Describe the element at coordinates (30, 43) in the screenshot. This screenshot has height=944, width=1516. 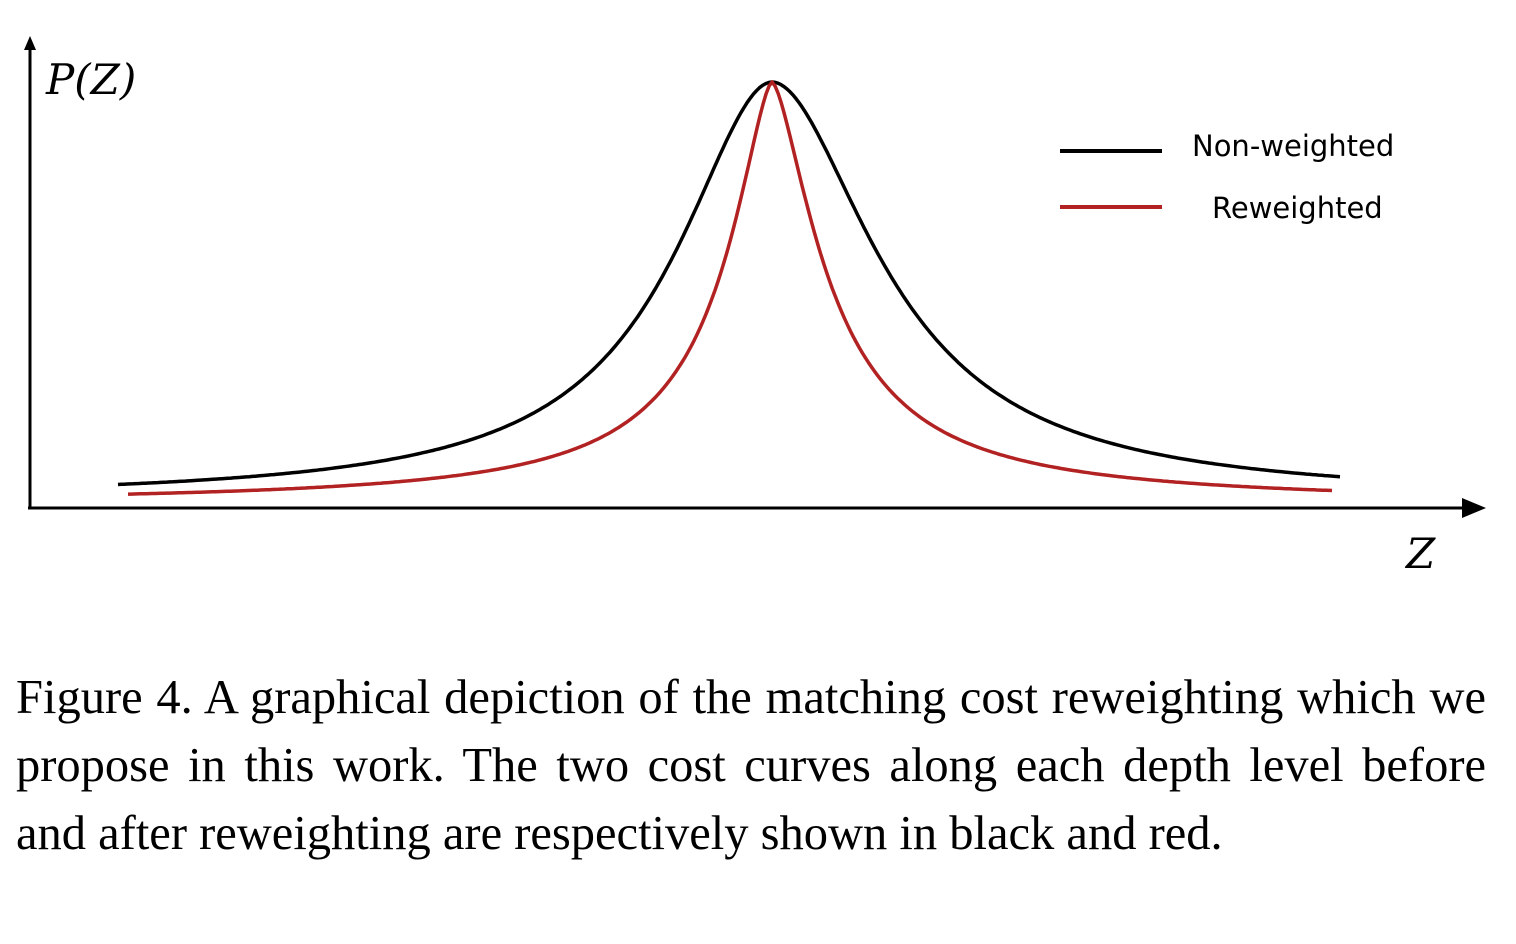
I see `y-axis-arrow-icon` at that location.